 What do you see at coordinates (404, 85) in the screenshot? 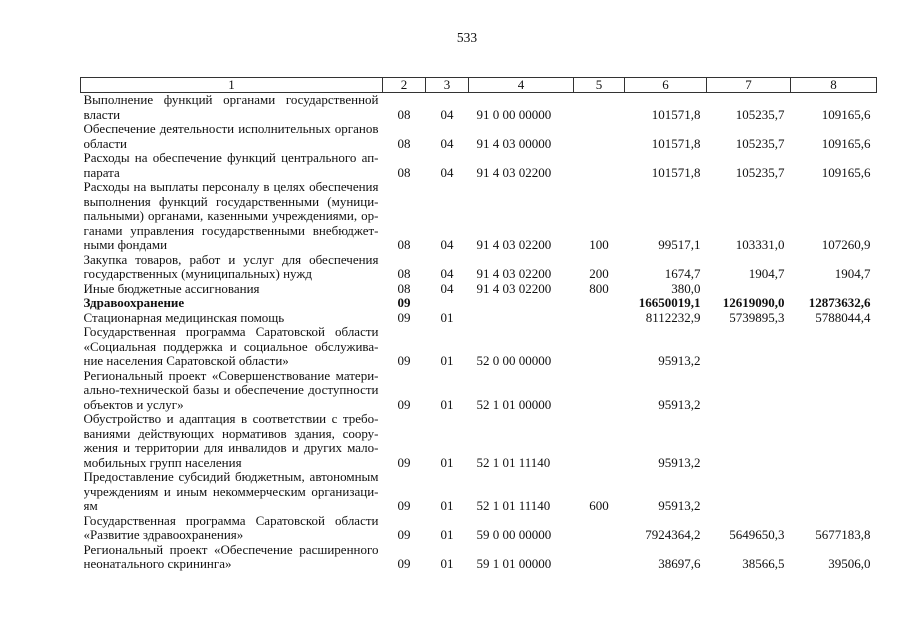
I see `column-header: 2` at bounding box center [404, 85].